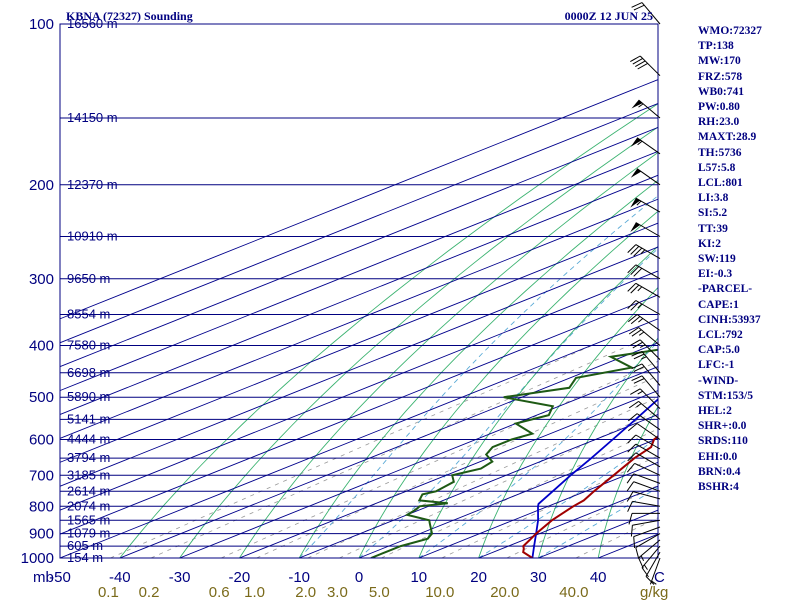  I want to click on temperature-label: -10, so click(299, 577).